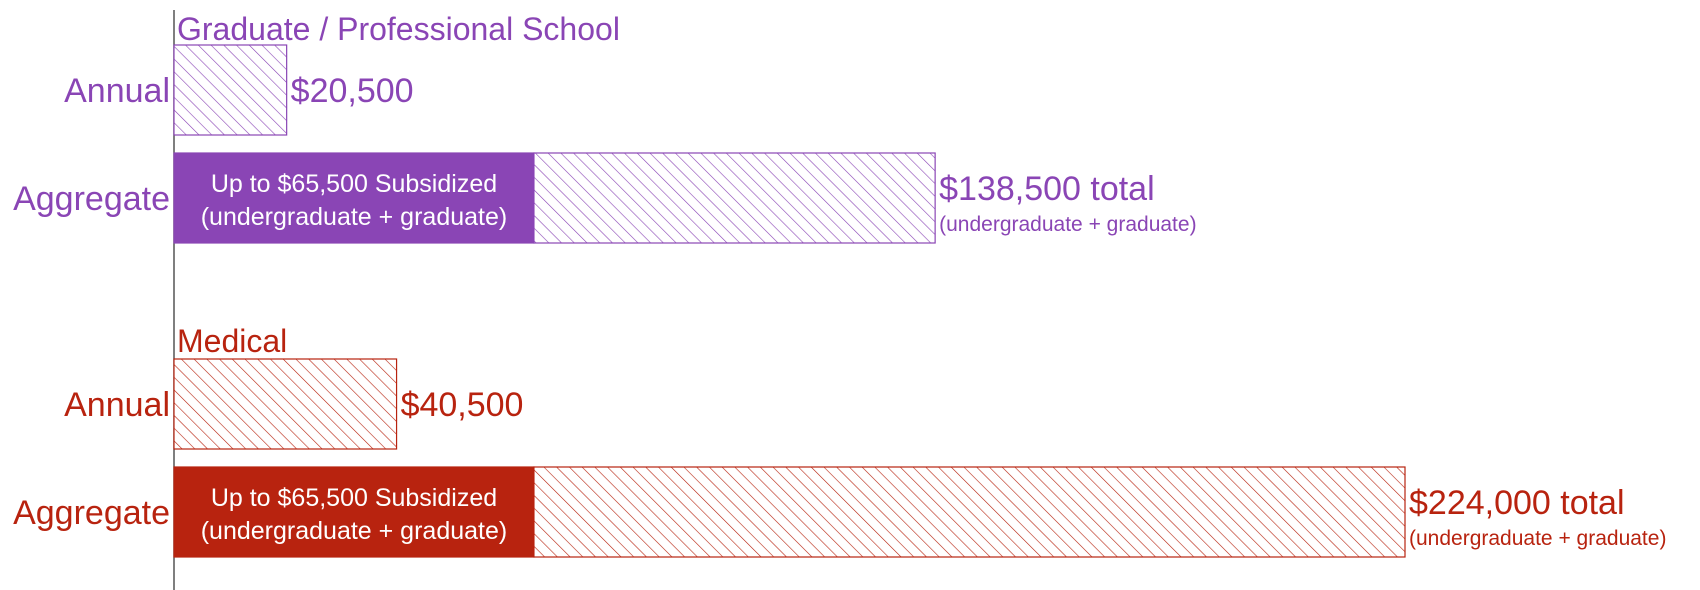  I want to click on group-title: Graduate / Professional School, so click(398, 29).